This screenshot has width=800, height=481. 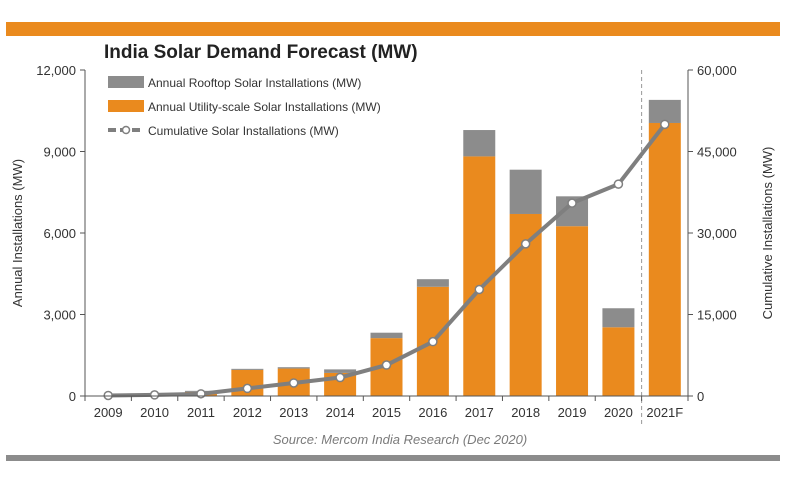 I want to click on cumulative-point-2019, so click(x=572, y=203).